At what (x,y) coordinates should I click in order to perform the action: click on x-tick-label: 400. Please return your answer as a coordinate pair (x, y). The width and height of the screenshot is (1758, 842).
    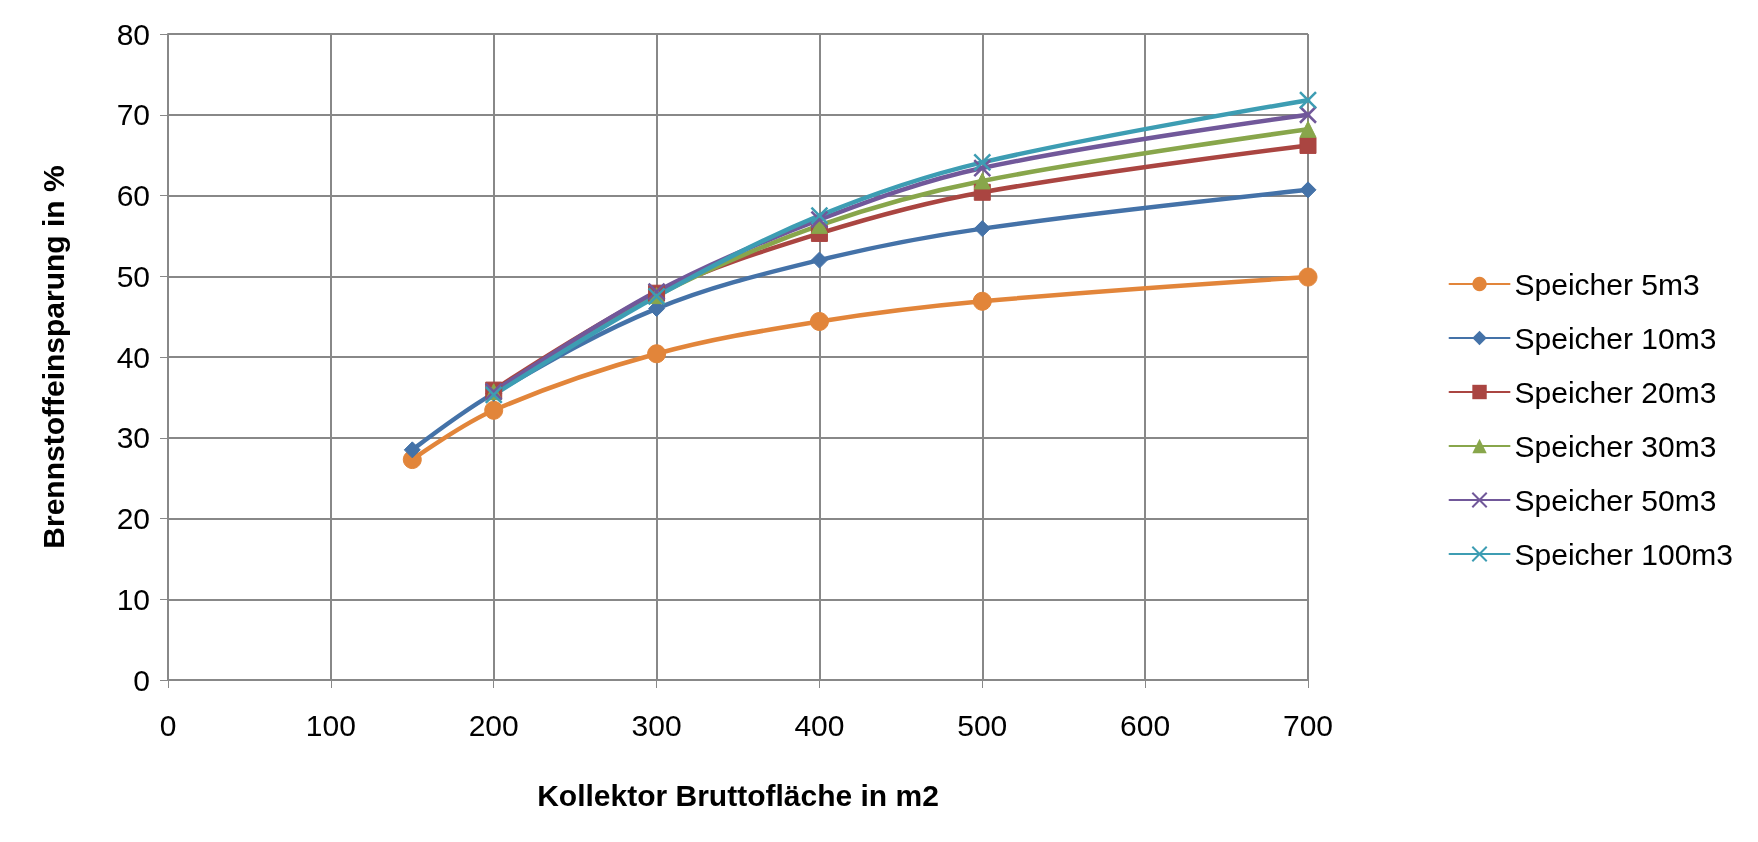
    Looking at the image, I should click on (819, 725).